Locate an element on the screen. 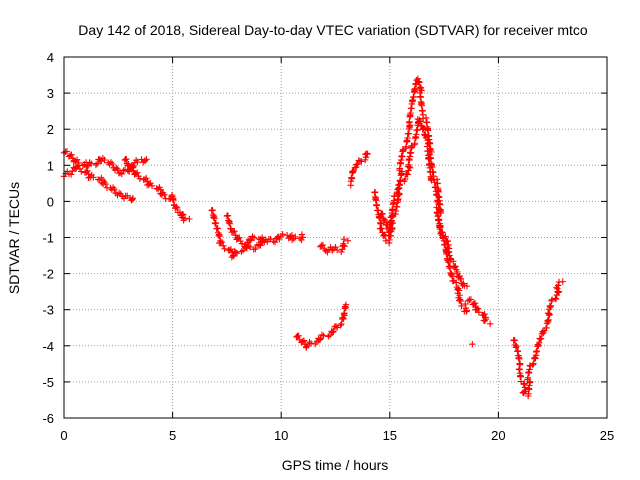  y-tick-label: -1 is located at coordinates (48, 238).